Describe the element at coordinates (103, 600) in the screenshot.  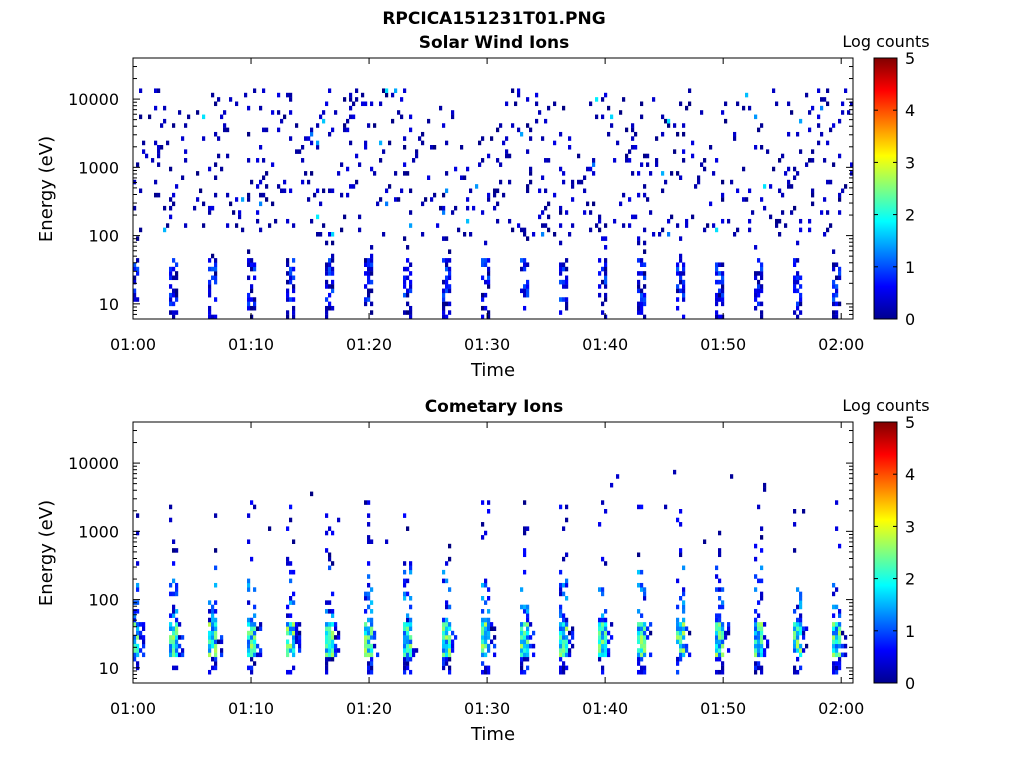
I see `y-tick-label: 100` at that location.